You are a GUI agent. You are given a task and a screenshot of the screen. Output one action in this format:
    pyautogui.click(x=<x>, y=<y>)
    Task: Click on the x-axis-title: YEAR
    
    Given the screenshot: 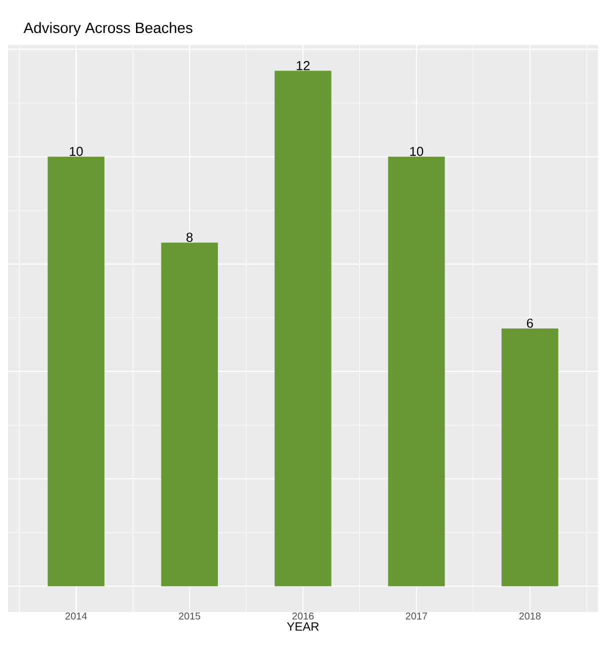 What is the action you would take?
    pyautogui.click(x=302, y=626)
    